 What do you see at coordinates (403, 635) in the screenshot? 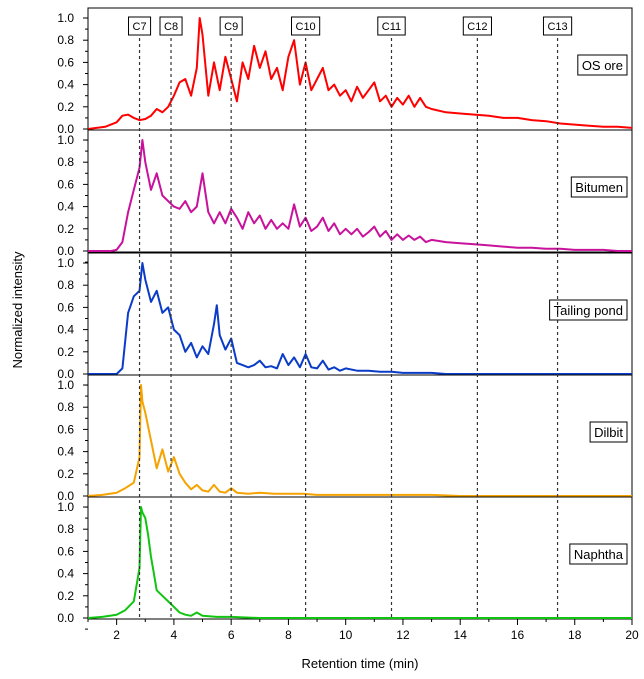
I see `x-tick-label: 12` at bounding box center [403, 635].